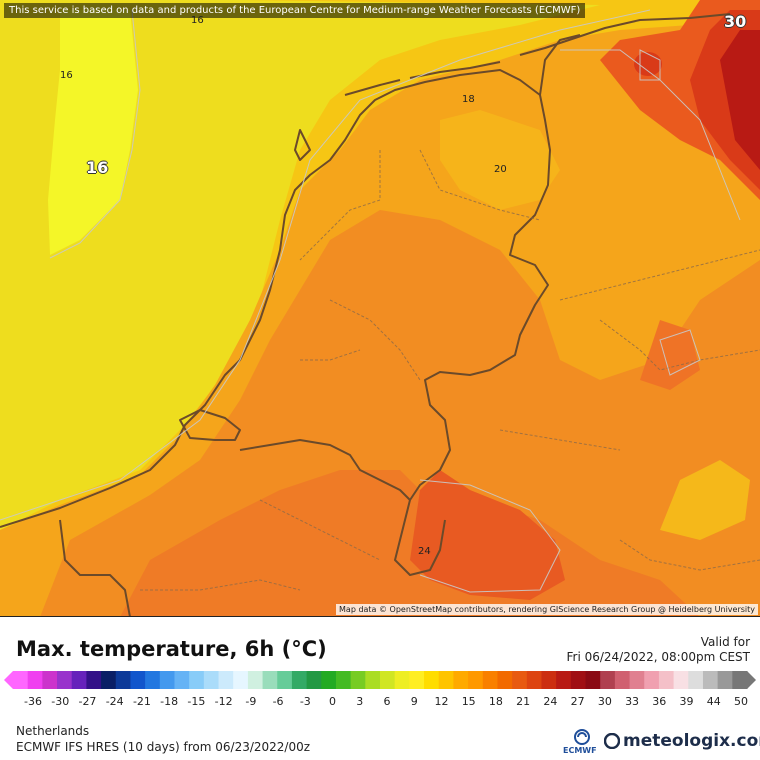 This screenshot has height=760, width=760. Describe the element at coordinates (468, 701) in the screenshot. I see `scale-tick-label: 15` at that location.